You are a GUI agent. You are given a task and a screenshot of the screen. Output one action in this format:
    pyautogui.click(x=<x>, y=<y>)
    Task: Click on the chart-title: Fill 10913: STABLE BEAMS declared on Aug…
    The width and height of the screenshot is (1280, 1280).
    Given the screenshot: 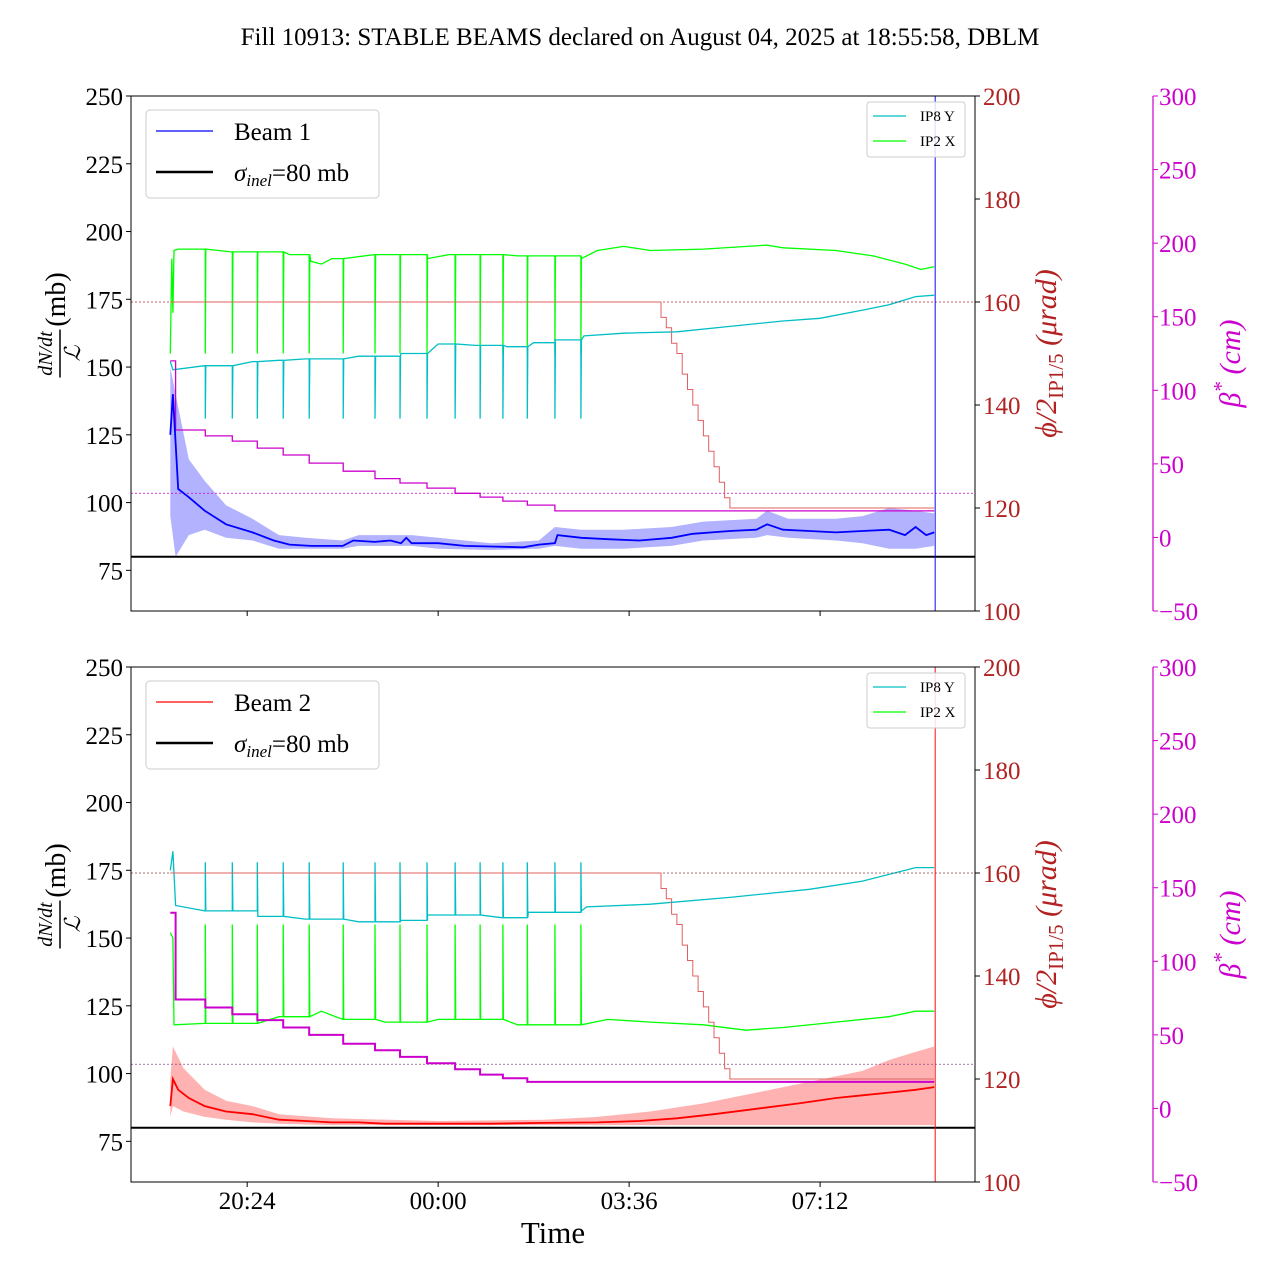 What is the action you would take?
    pyautogui.click(x=640, y=37)
    